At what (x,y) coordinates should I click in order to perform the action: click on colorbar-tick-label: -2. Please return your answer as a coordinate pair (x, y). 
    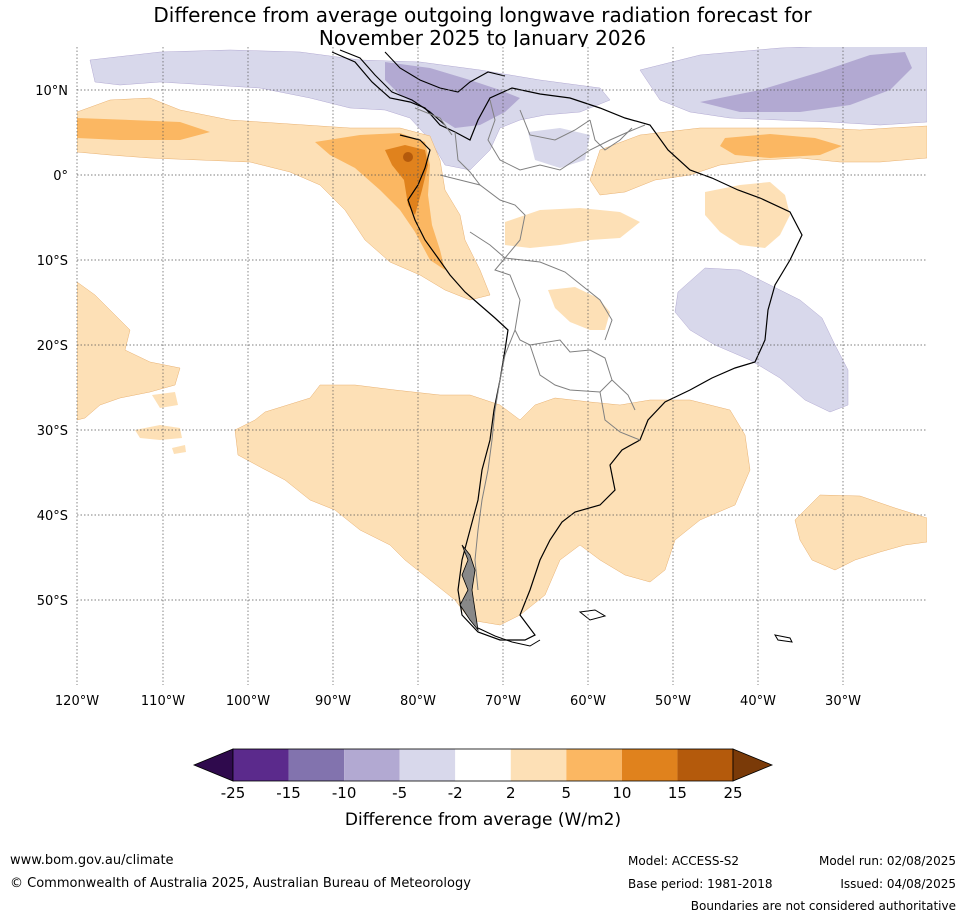
    Looking at the image, I should click on (455, 793).